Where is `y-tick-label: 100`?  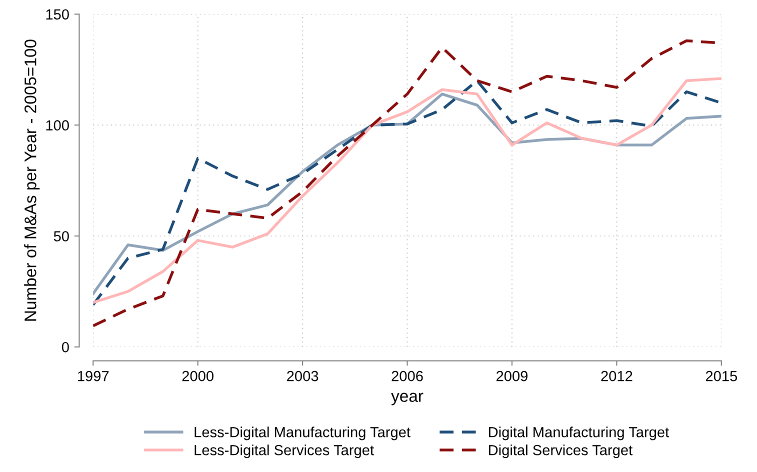
y-tick-label: 100 is located at coordinates (57, 125).